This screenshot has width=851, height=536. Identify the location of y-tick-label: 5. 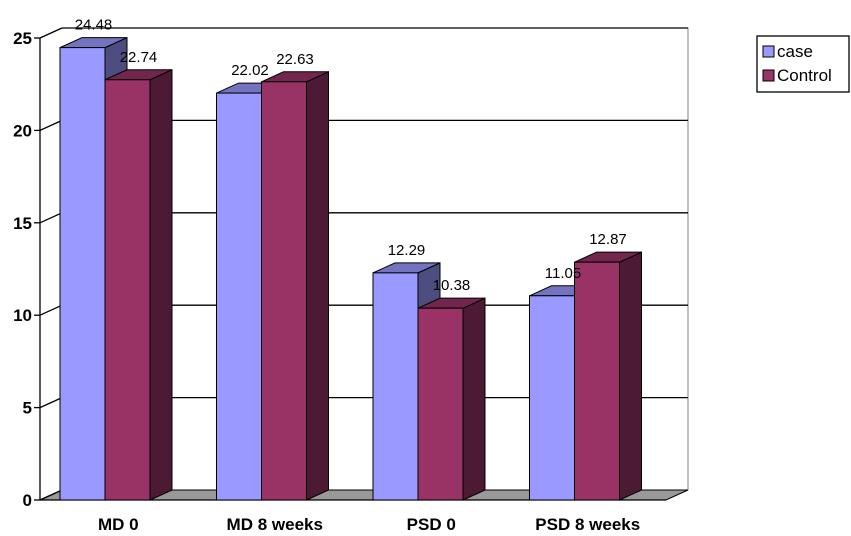
(27, 408).